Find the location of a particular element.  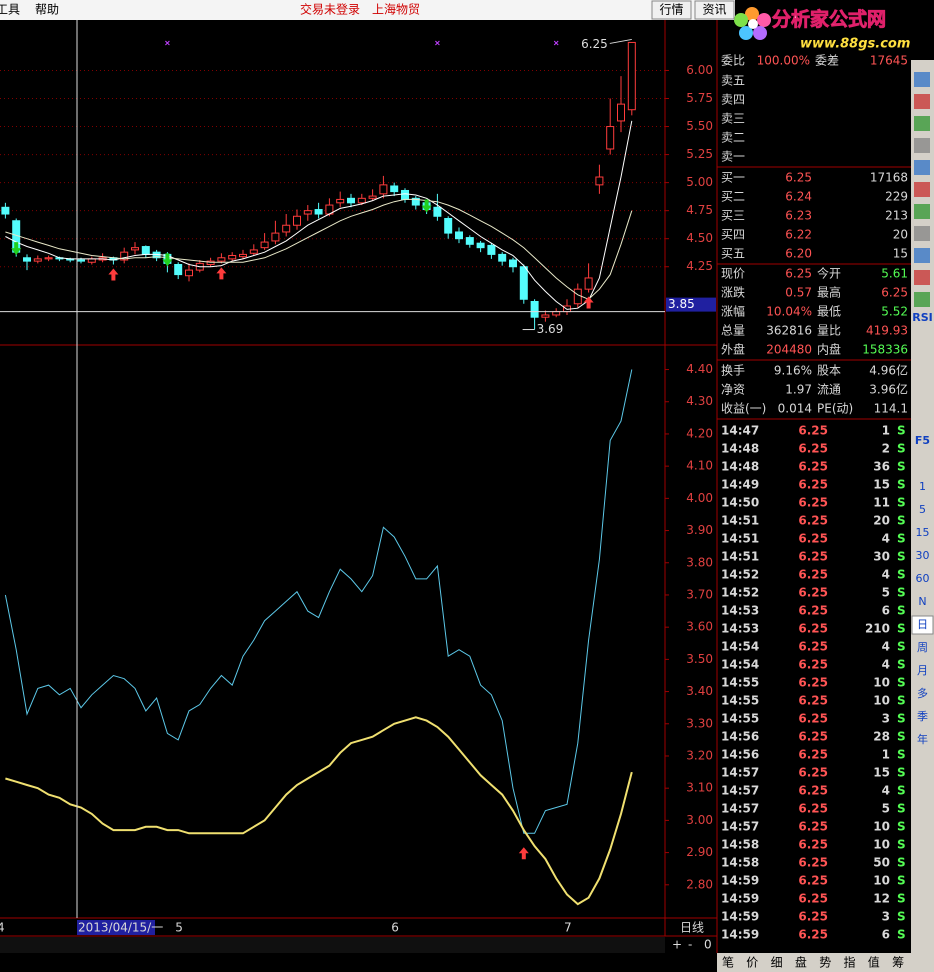

stock-name: 上海物贸 is located at coordinates (396, 9).